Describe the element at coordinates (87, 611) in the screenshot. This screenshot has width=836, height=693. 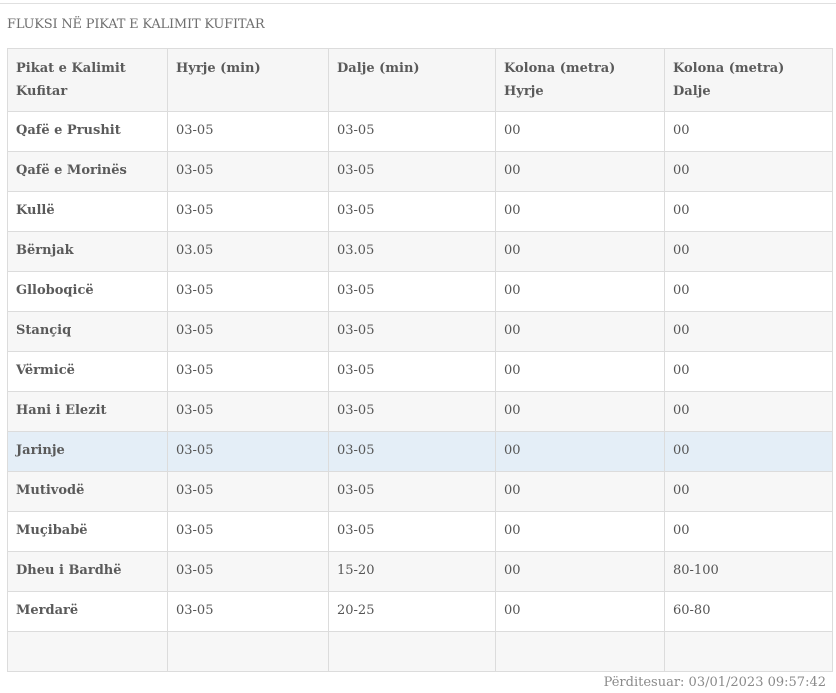
I see `cell-crossing-point: Merdarë` at that location.